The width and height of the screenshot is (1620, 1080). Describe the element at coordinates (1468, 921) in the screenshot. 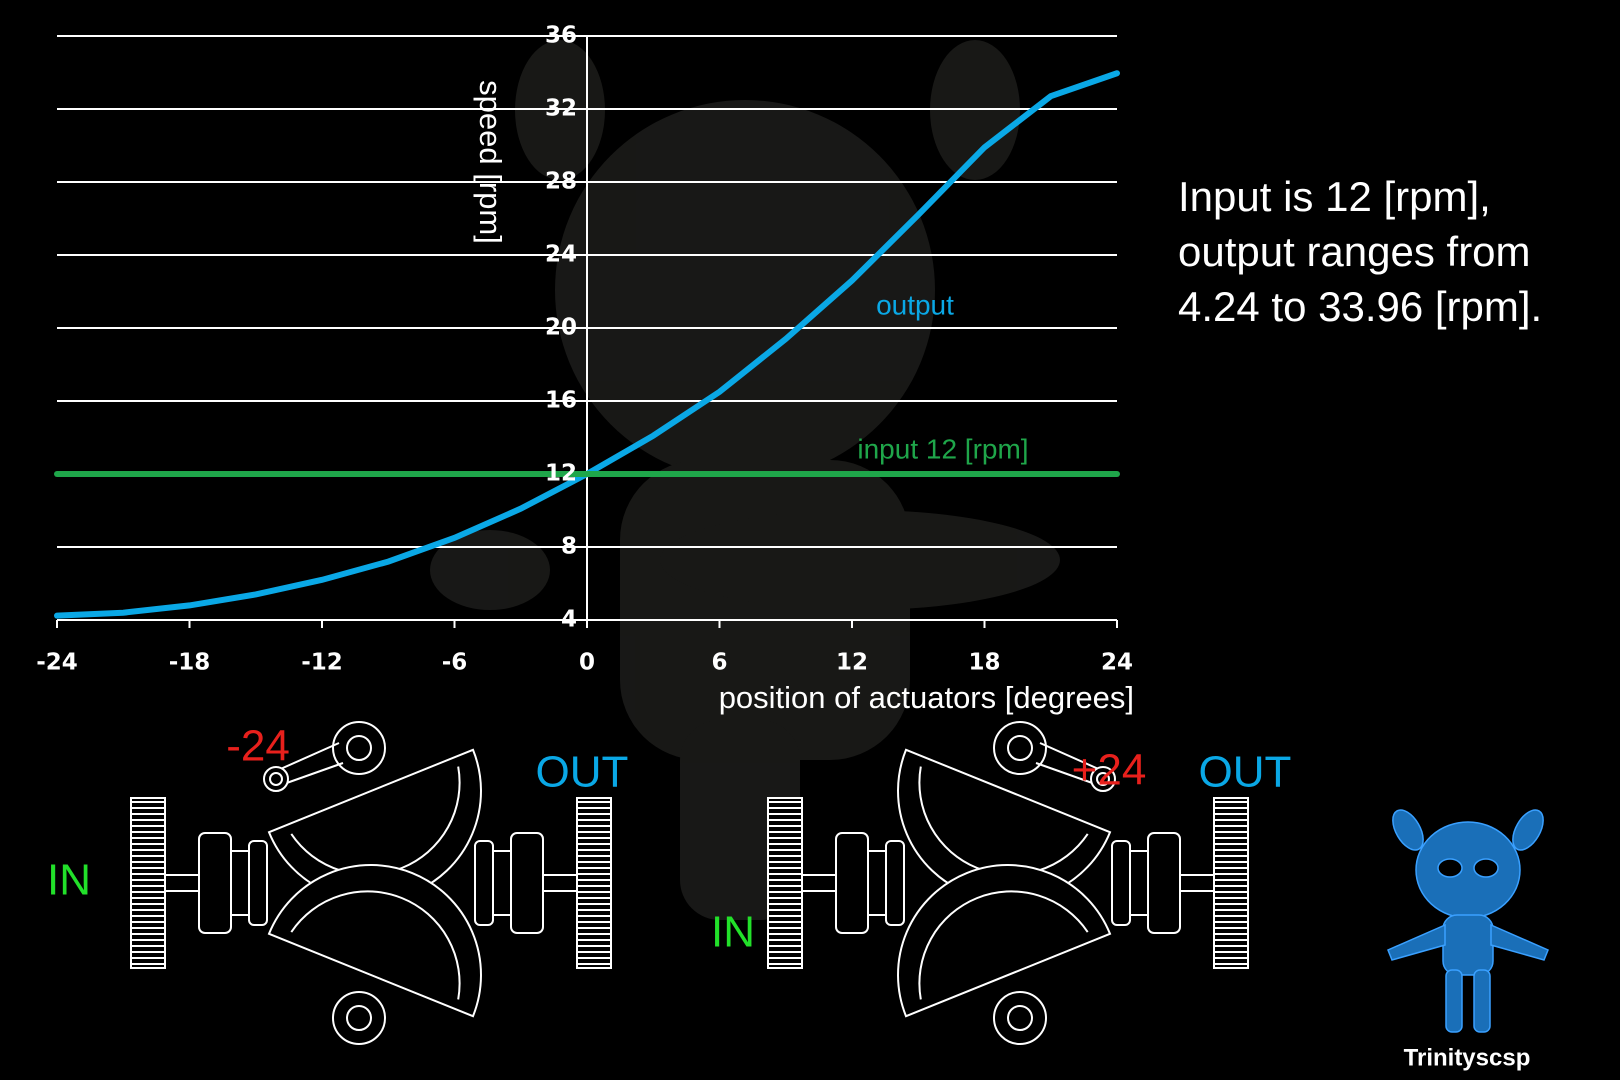

I see `mascot-icon` at that location.